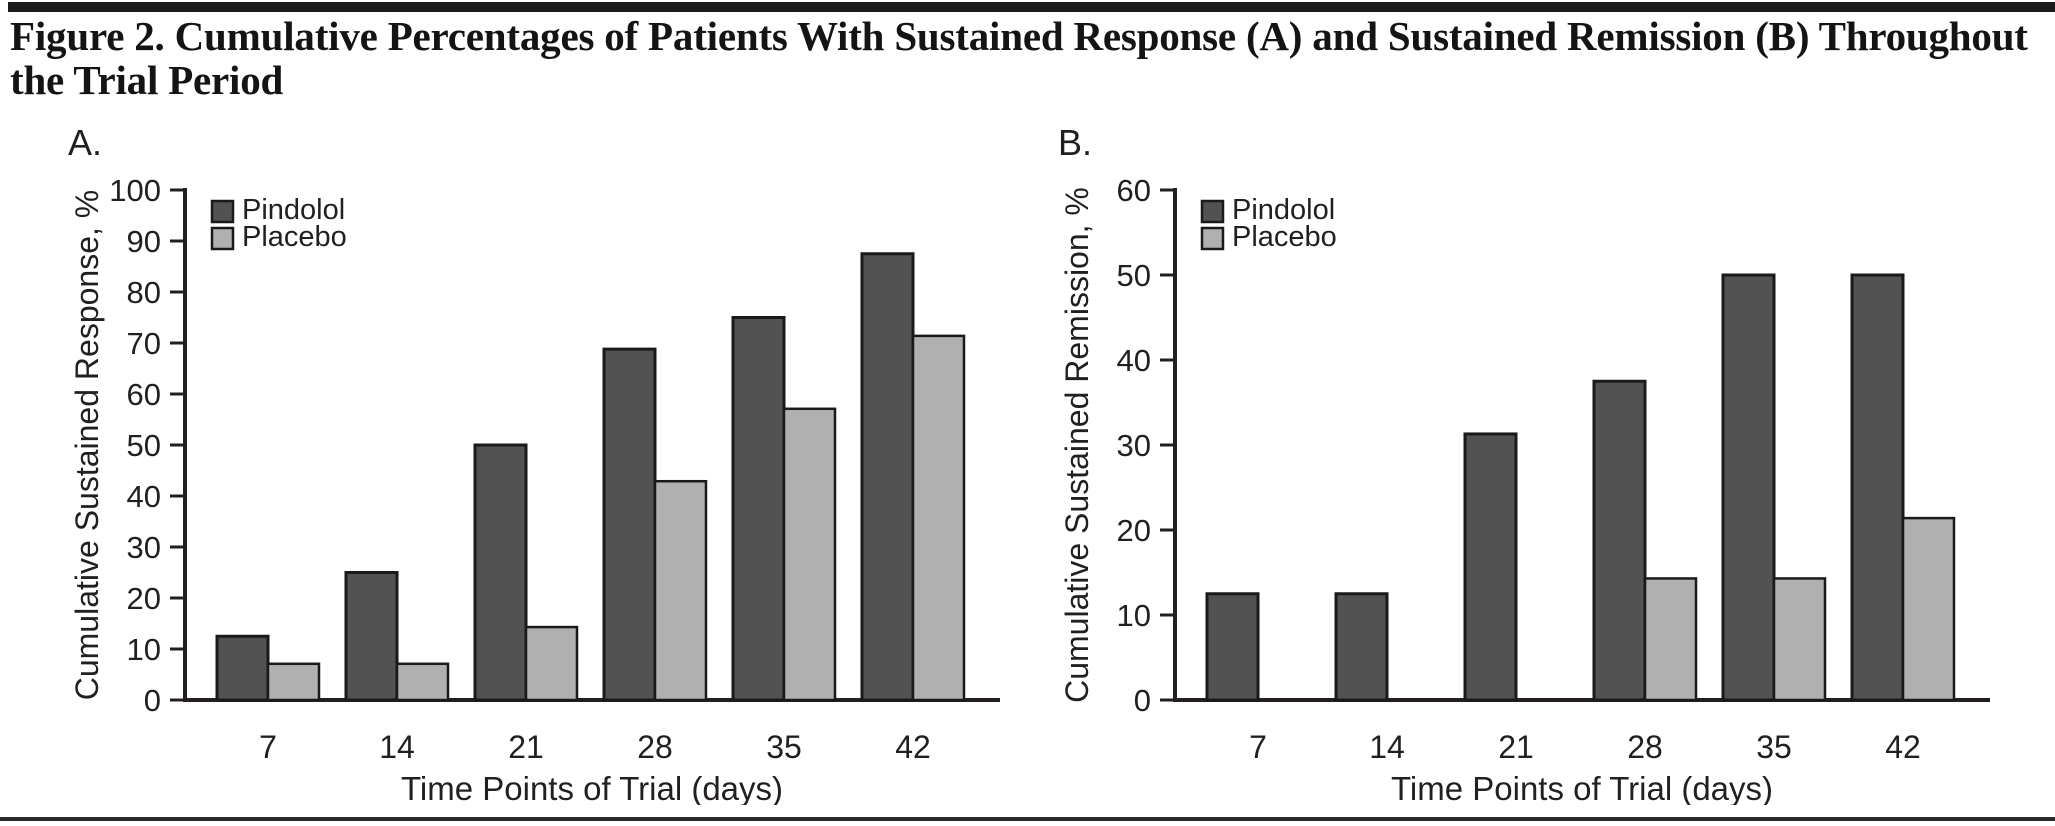  I want to click on panel-label-a: A., so click(85, 142).